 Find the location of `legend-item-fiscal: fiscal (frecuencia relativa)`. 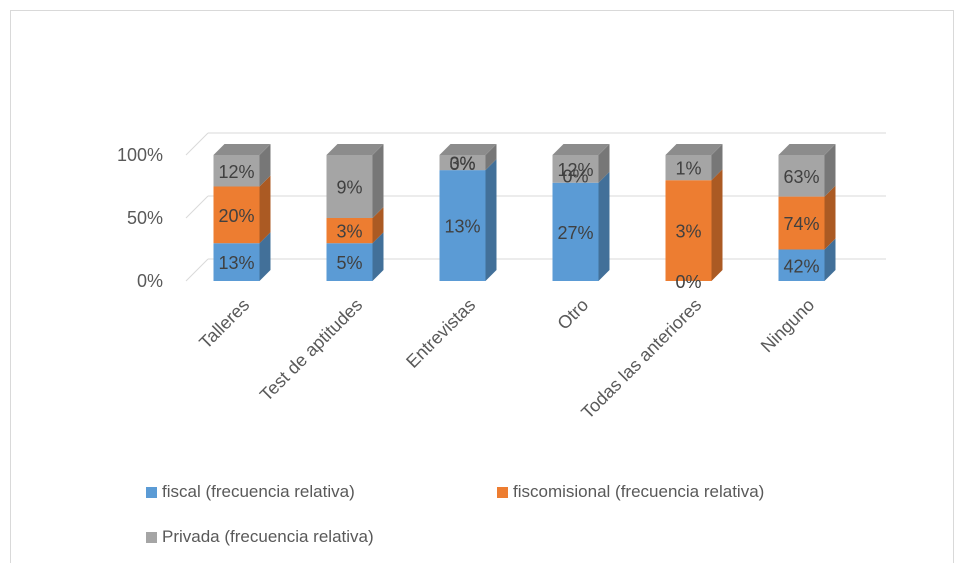

legend-item-fiscal: fiscal (frecuencia relativa) is located at coordinates (250, 492).